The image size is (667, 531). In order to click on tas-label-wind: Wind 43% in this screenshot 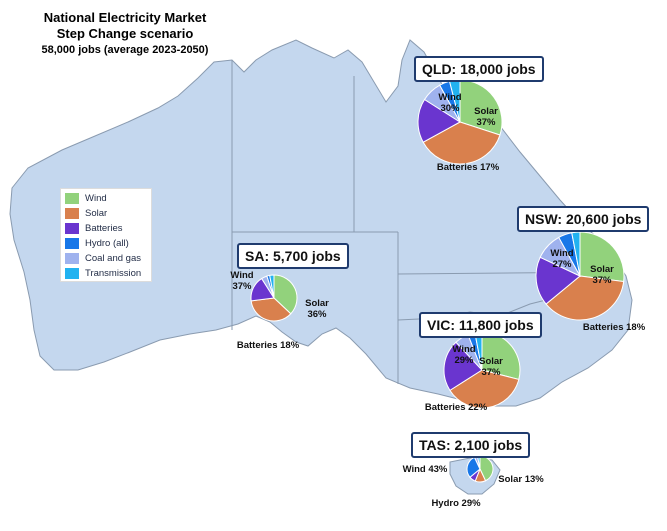, I will do `click(425, 469)`.